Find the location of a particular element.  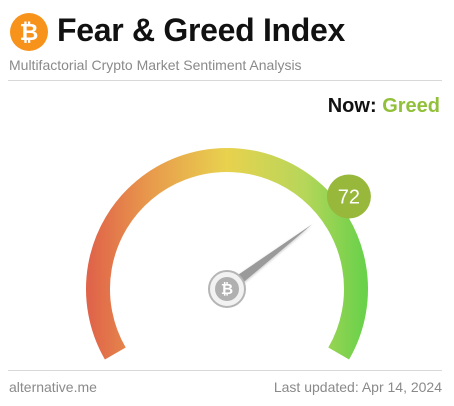

value-badge-circle is located at coordinates (348, 196).